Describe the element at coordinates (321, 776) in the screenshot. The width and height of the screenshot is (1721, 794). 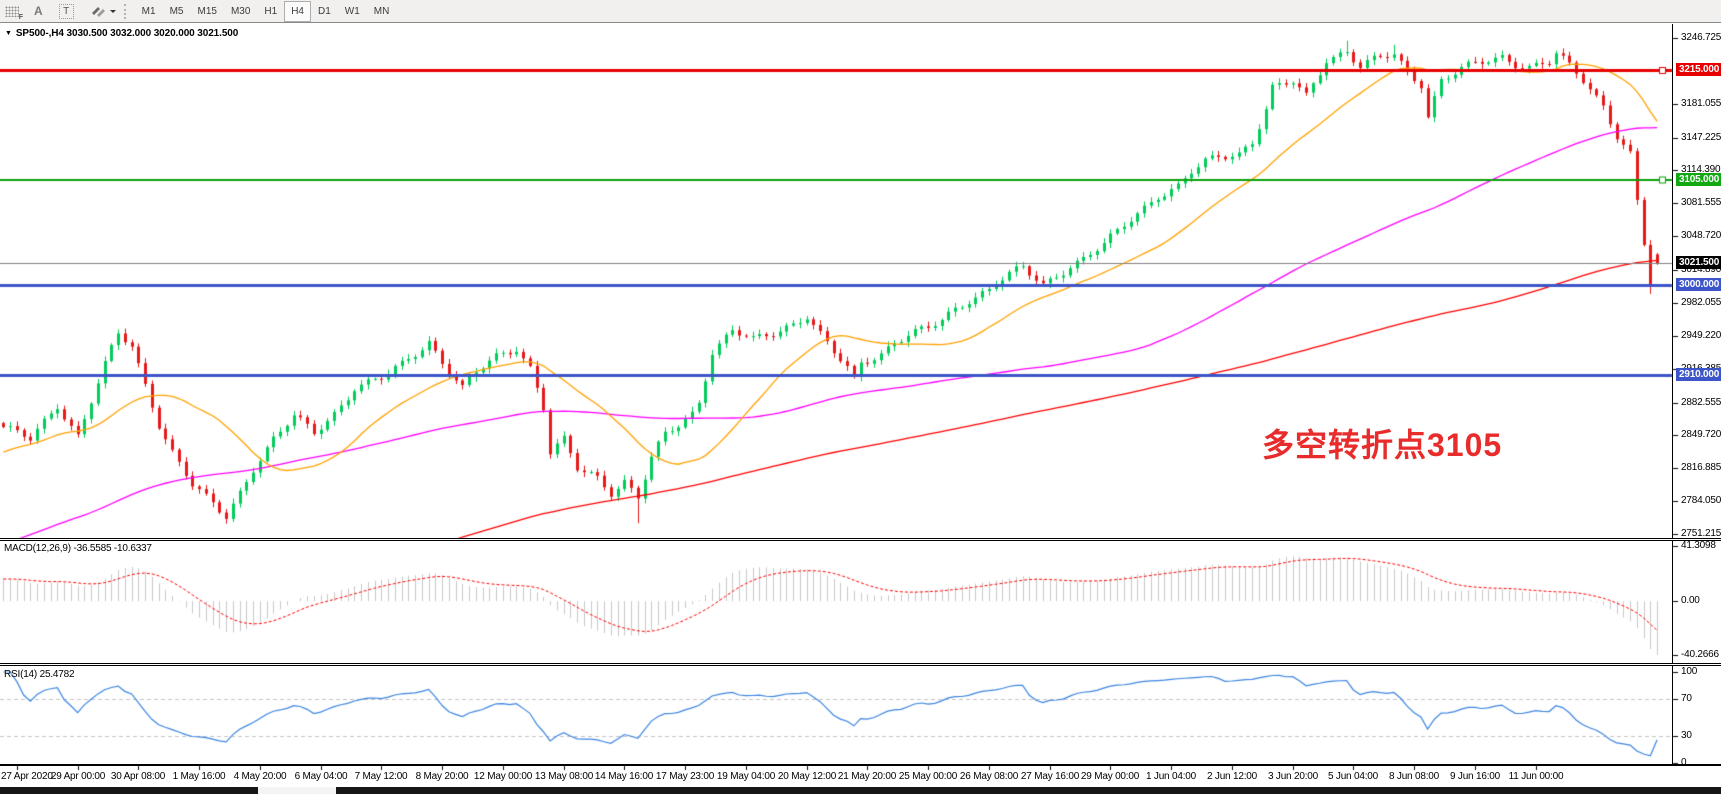
I see `time-axis-label: 6 May 04:00` at that location.